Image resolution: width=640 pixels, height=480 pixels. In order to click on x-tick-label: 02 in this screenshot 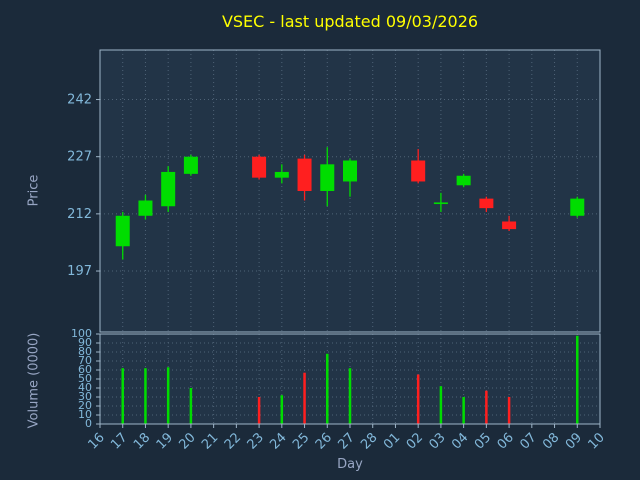, I will do `click(415, 441)`.